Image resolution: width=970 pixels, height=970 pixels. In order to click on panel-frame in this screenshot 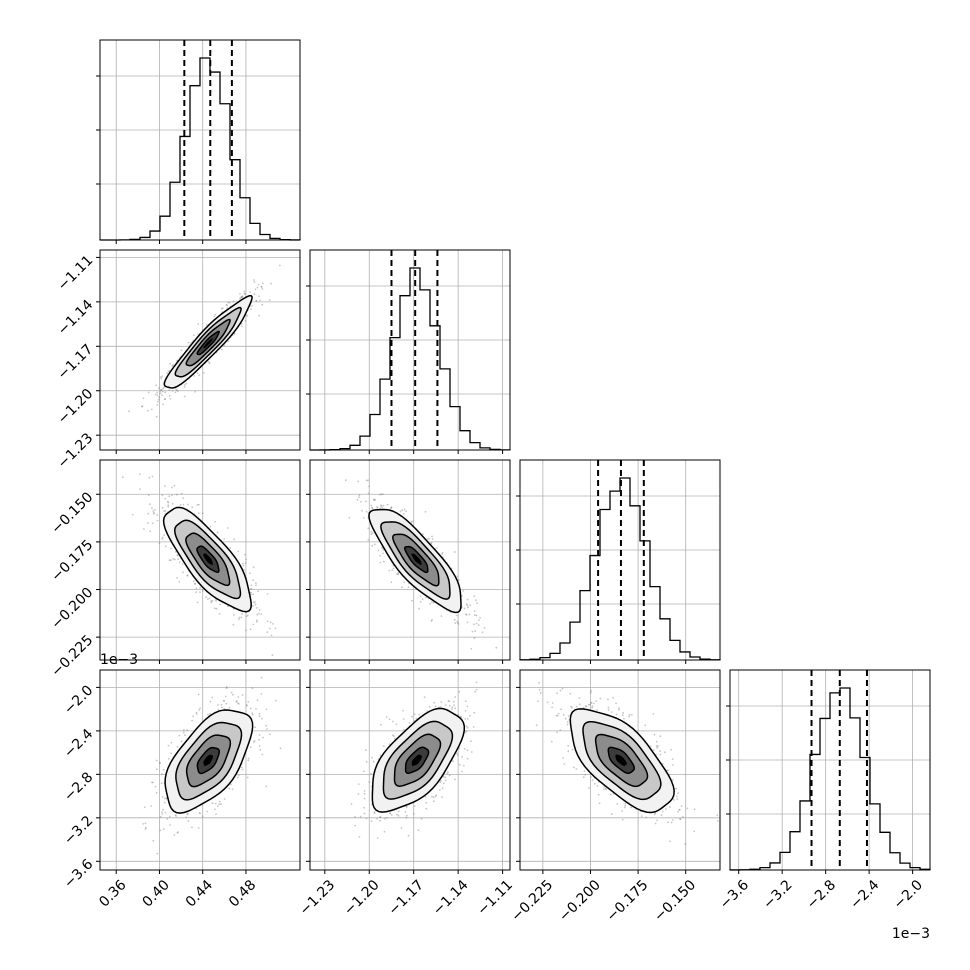, I will do `click(200, 350)`.